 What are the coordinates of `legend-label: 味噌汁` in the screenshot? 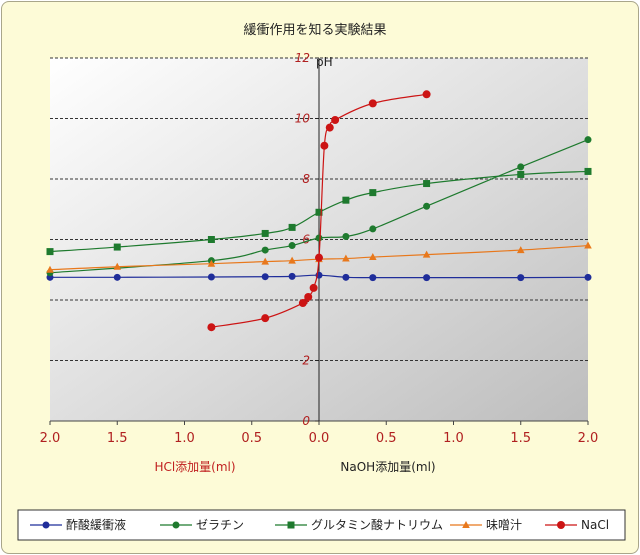 It's located at (504, 525).